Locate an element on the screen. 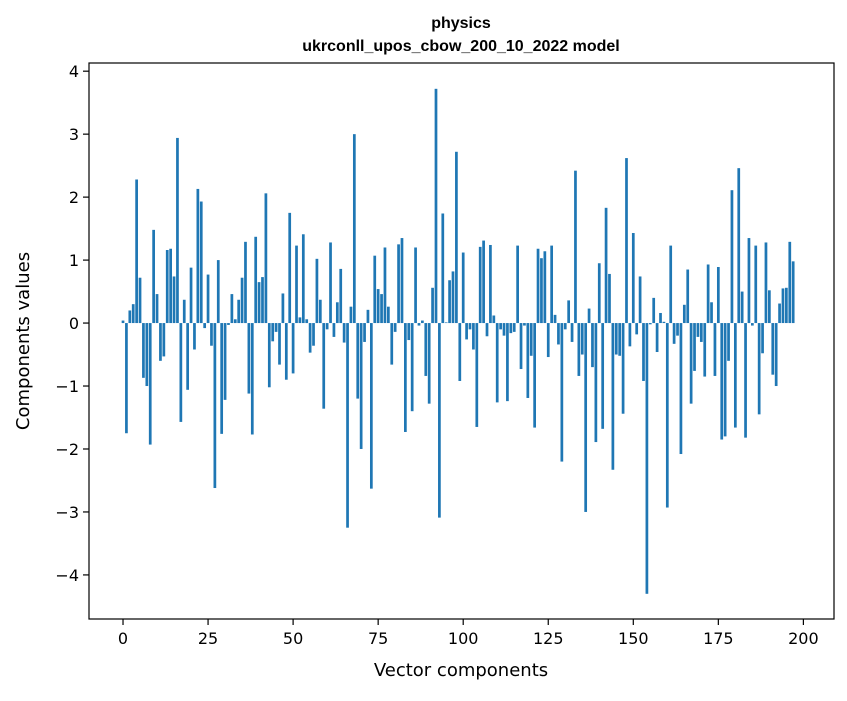 Image resolution: width=847 pixels, height=701 pixels. y-axis-ticks: −4 −3 −2 −1 0 1 2 3 4 is located at coordinates (72, 323).